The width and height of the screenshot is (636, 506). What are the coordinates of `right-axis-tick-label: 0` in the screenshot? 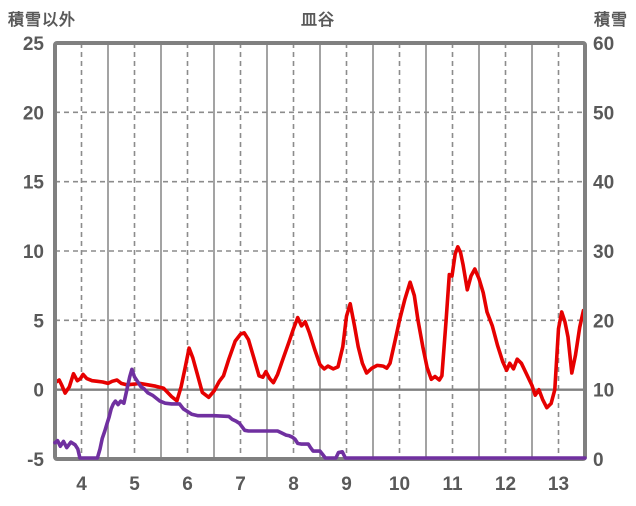 It's located at (598, 460).